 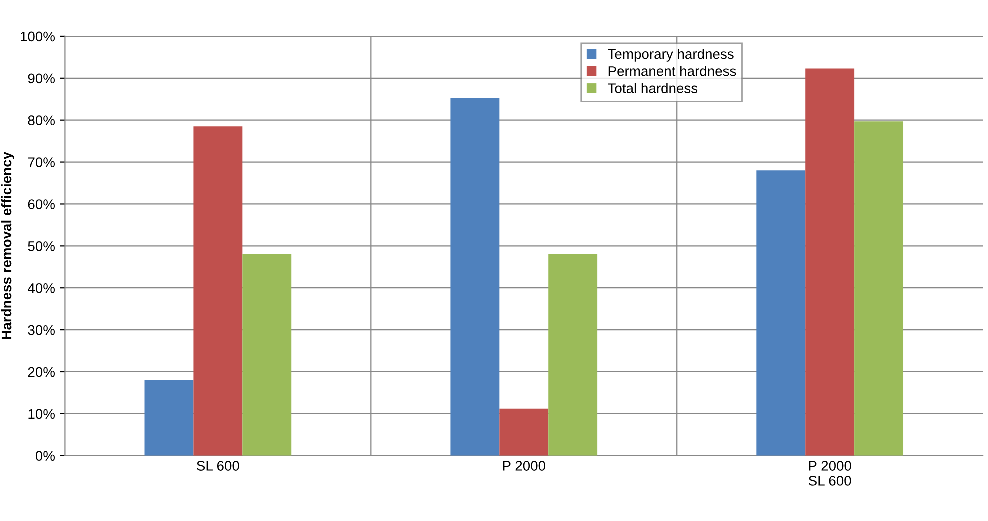 What do you see at coordinates (41, 205) in the screenshot?
I see `y-tick-label: 60%` at bounding box center [41, 205].